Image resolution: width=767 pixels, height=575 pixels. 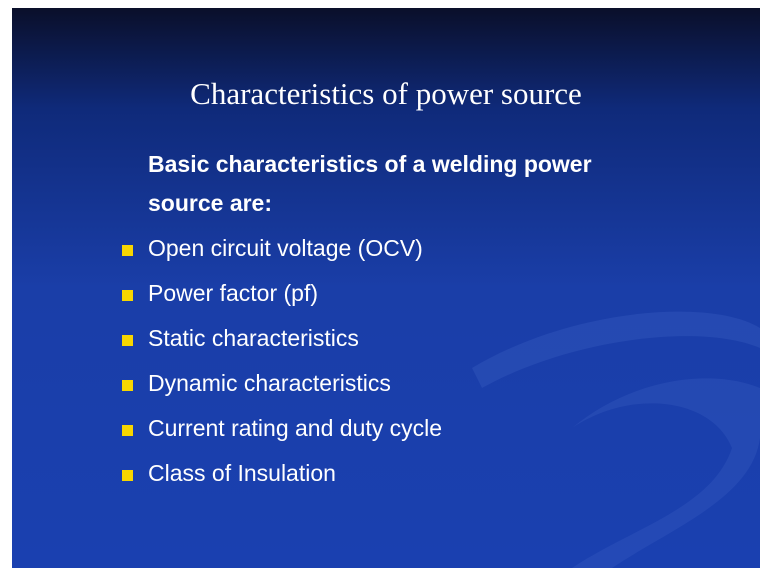 What do you see at coordinates (210, 203) in the screenshot?
I see `intro-line: source are:` at bounding box center [210, 203].